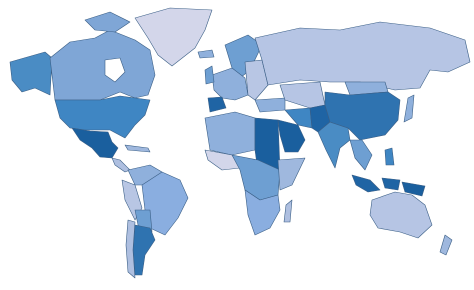 Image resolution: width=474 pixels, height=290 pixels. Describe the element at coordinates (31, 73) in the screenshot. I see `alaska` at that location.